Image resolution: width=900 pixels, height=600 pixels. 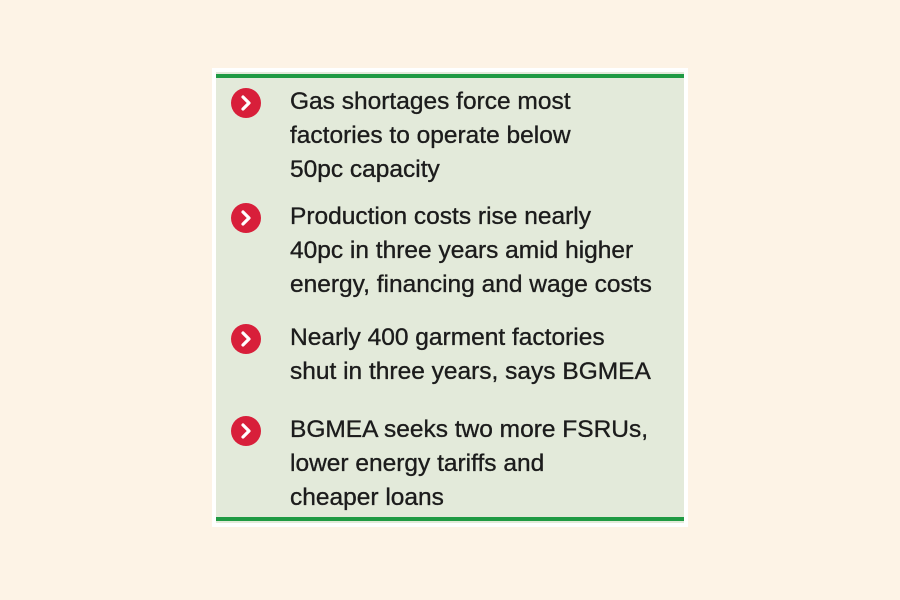 What do you see at coordinates (367, 497) in the screenshot?
I see `item-text: cheaper loans` at bounding box center [367, 497].